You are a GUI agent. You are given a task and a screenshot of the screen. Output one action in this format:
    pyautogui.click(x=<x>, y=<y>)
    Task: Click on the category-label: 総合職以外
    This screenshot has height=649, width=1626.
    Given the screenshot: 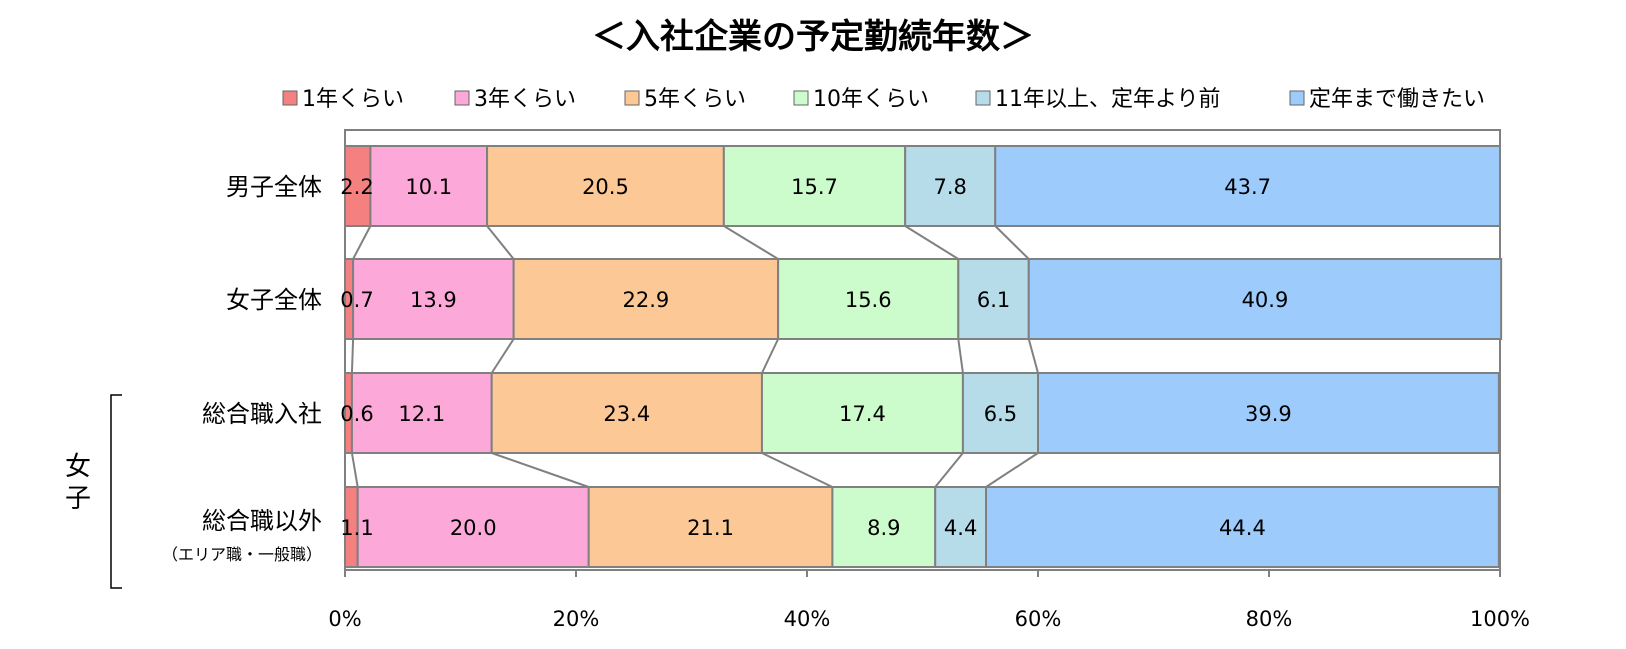 What is the action you would take?
    pyautogui.click(x=262, y=521)
    